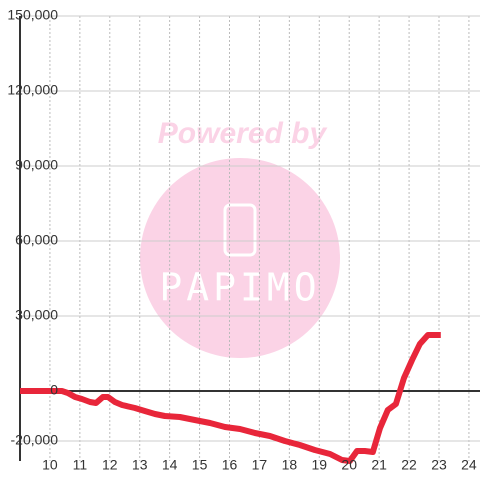  I want to click on x-tick-label: 24, so click(469, 465).